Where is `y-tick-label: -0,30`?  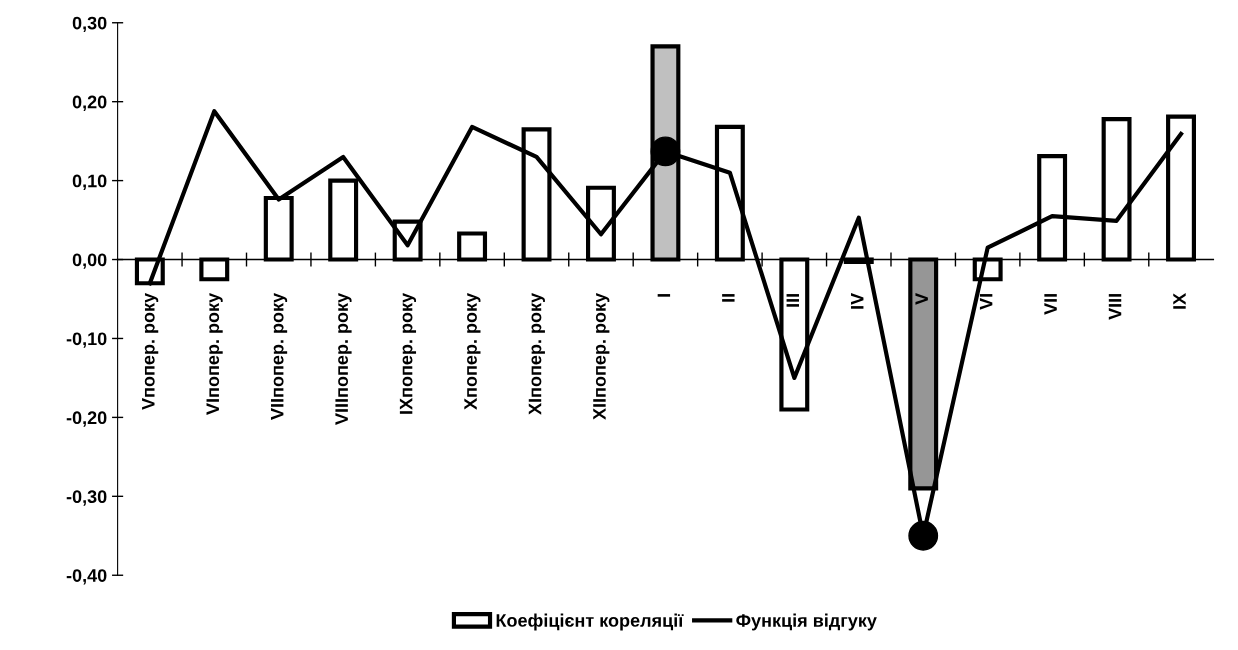
y-tick-label: -0,30 is located at coordinates (86, 498).